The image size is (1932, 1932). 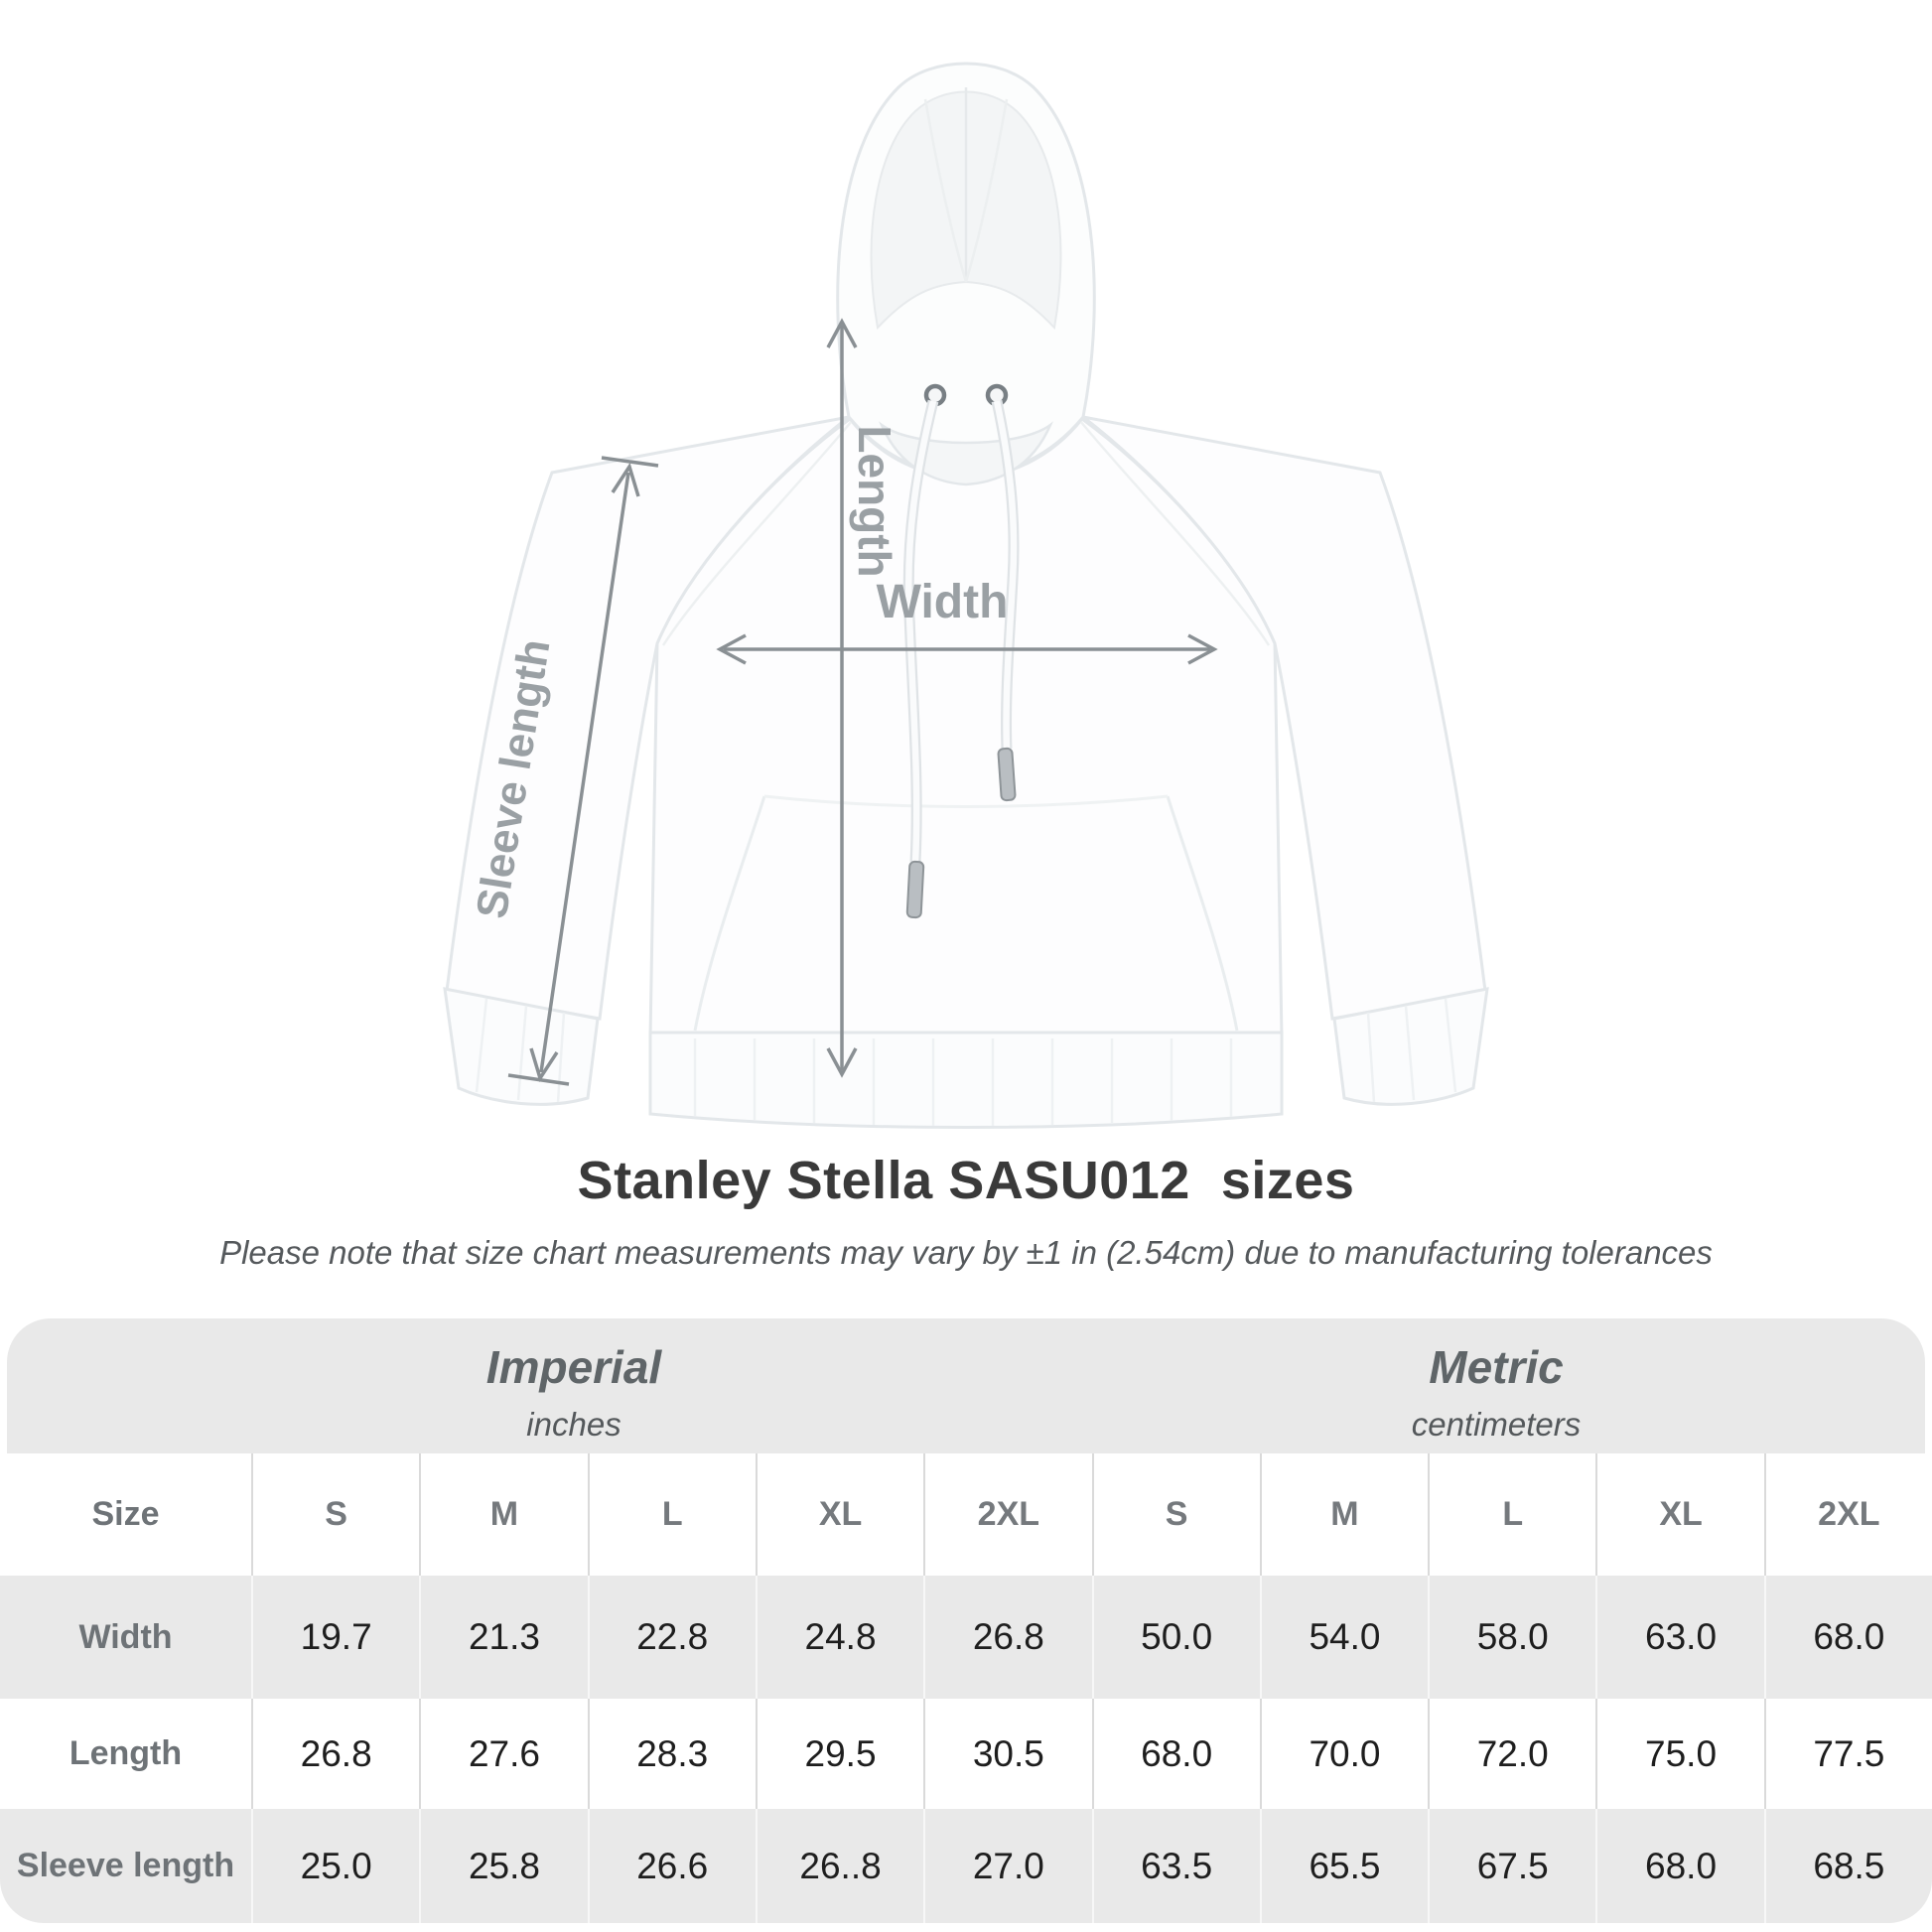 I want to click on value-cell: 30.5, so click(x=1007, y=1754).